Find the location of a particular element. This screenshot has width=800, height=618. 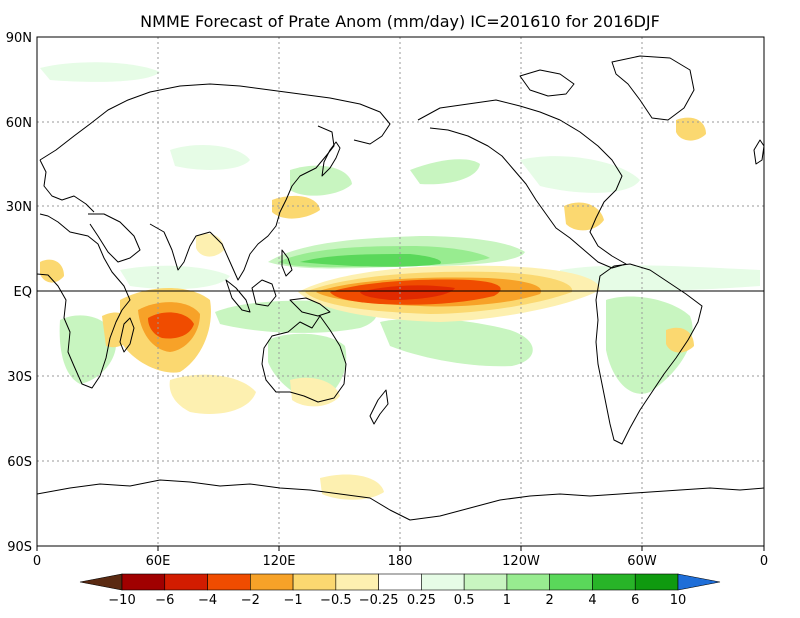

y-tick-label: 30N is located at coordinates (19, 207).